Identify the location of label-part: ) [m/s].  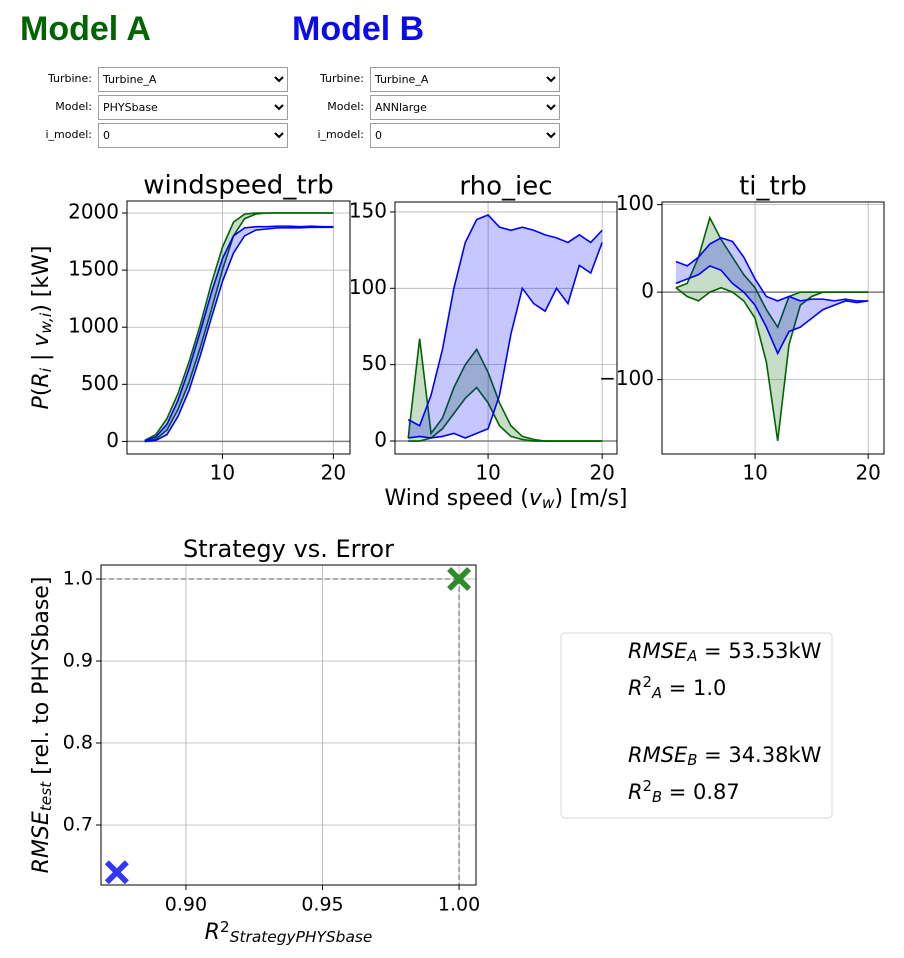
(590, 498).